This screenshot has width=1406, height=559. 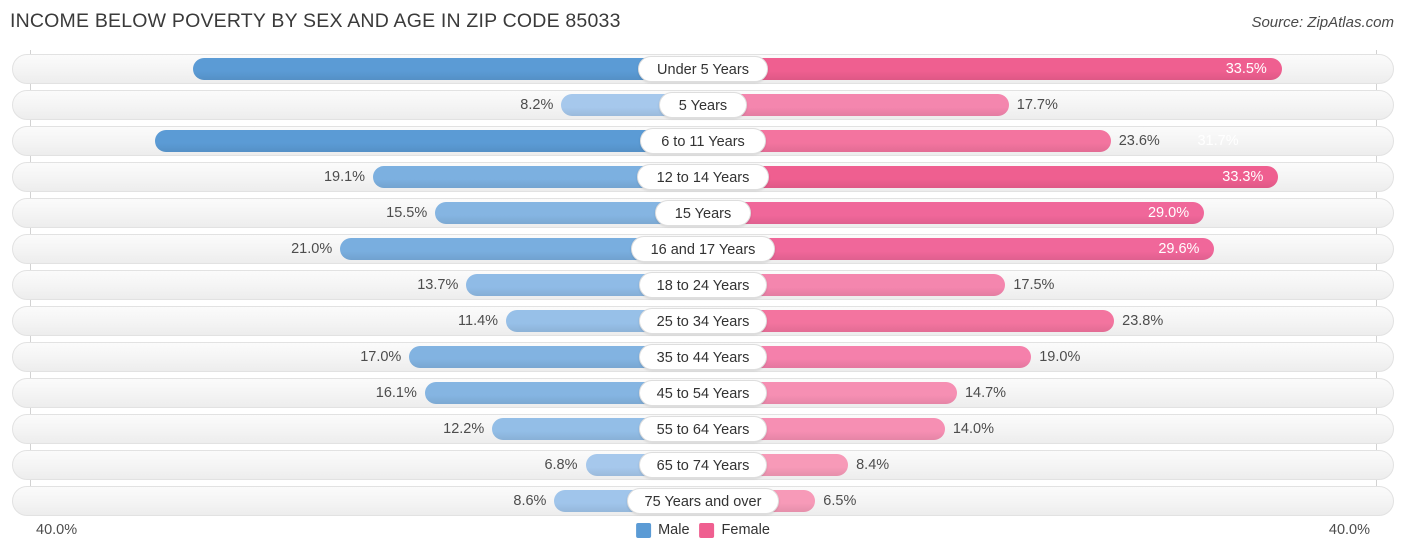 I want to click on chart-row: 6.8% 8.4% 65 to 74 Years, so click(x=703, y=465).